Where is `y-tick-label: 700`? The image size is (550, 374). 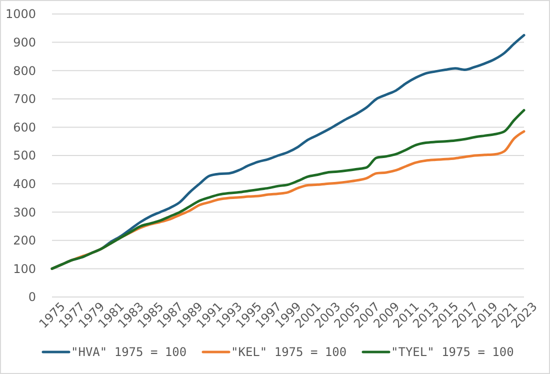 y-tick-label: 700 is located at coordinates (24, 99).